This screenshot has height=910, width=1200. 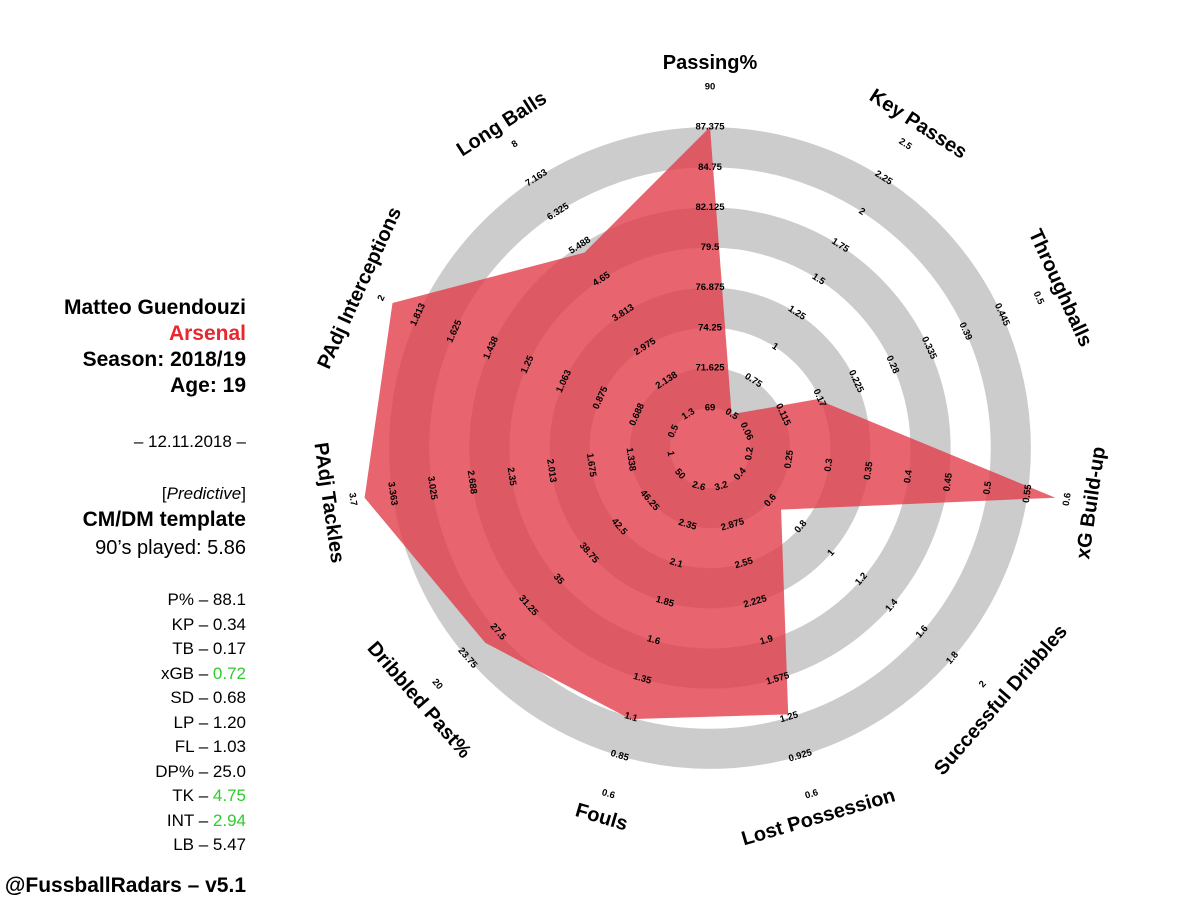 What do you see at coordinates (749, 453) in the screenshot?
I see `radar-tick-label: 0.2` at bounding box center [749, 453].